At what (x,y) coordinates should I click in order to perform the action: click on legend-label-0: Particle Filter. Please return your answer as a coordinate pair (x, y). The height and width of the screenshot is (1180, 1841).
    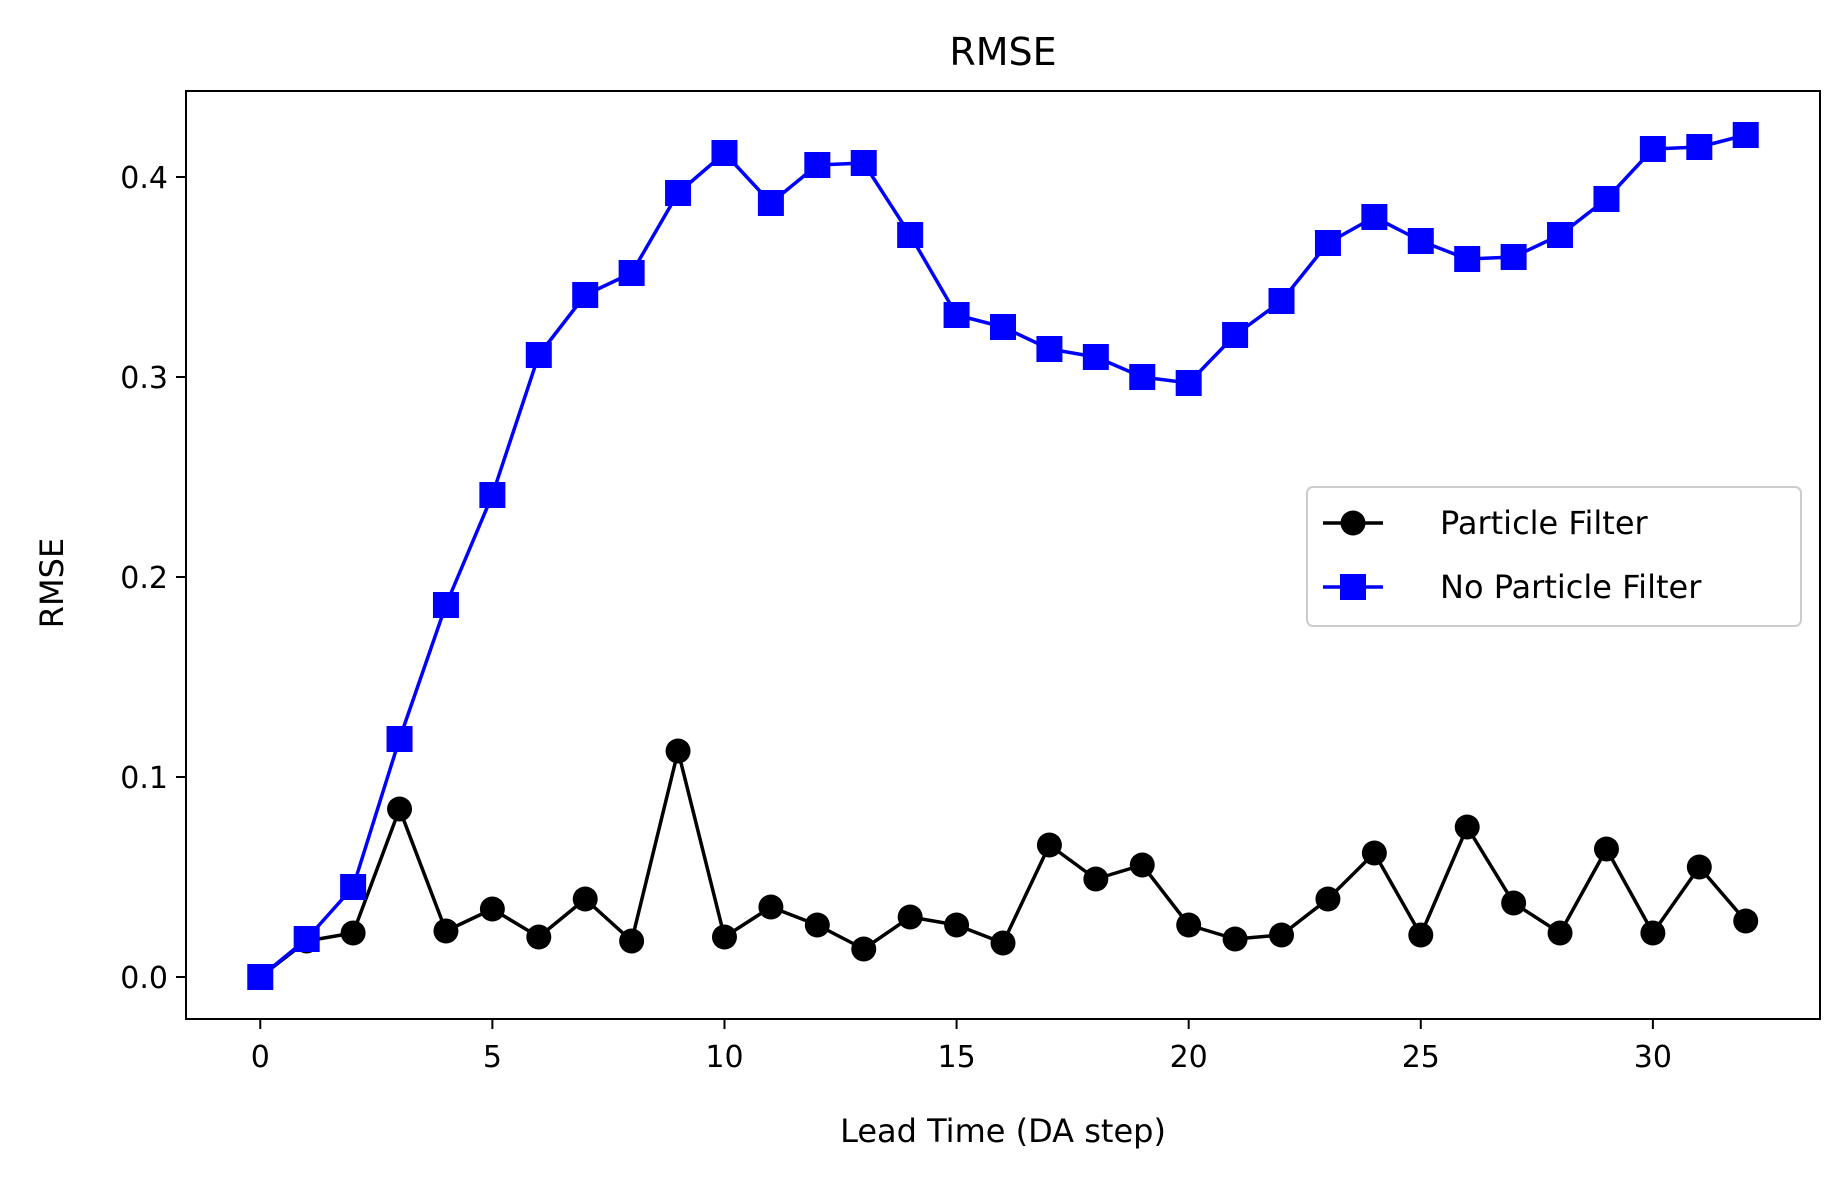
    Looking at the image, I should click on (1544, 523).